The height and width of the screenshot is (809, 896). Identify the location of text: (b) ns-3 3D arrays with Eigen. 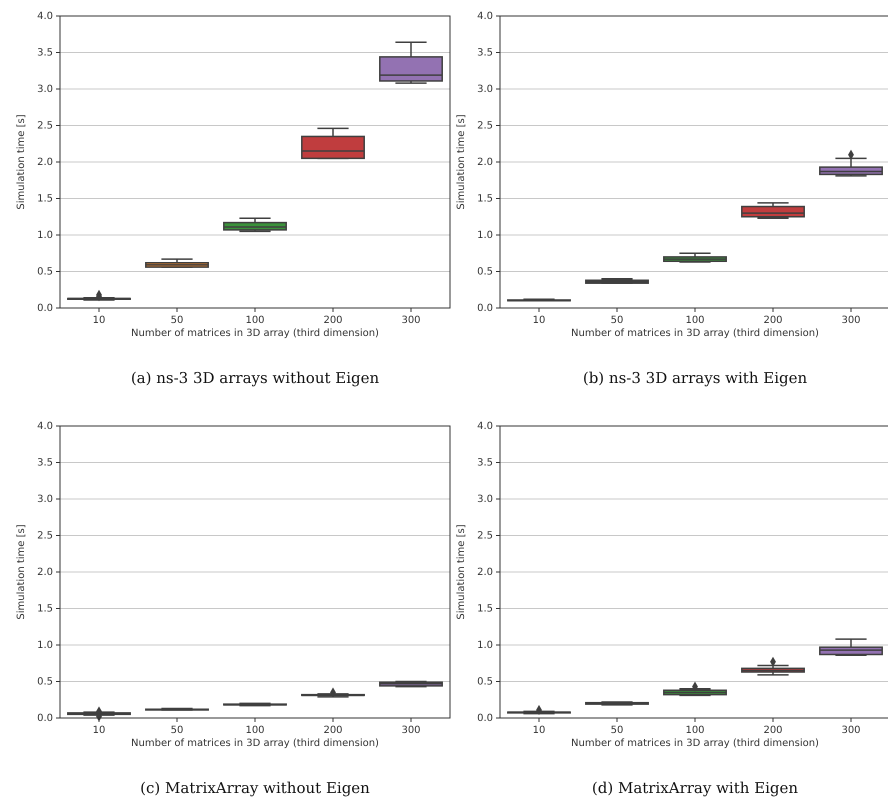
(695, 378).